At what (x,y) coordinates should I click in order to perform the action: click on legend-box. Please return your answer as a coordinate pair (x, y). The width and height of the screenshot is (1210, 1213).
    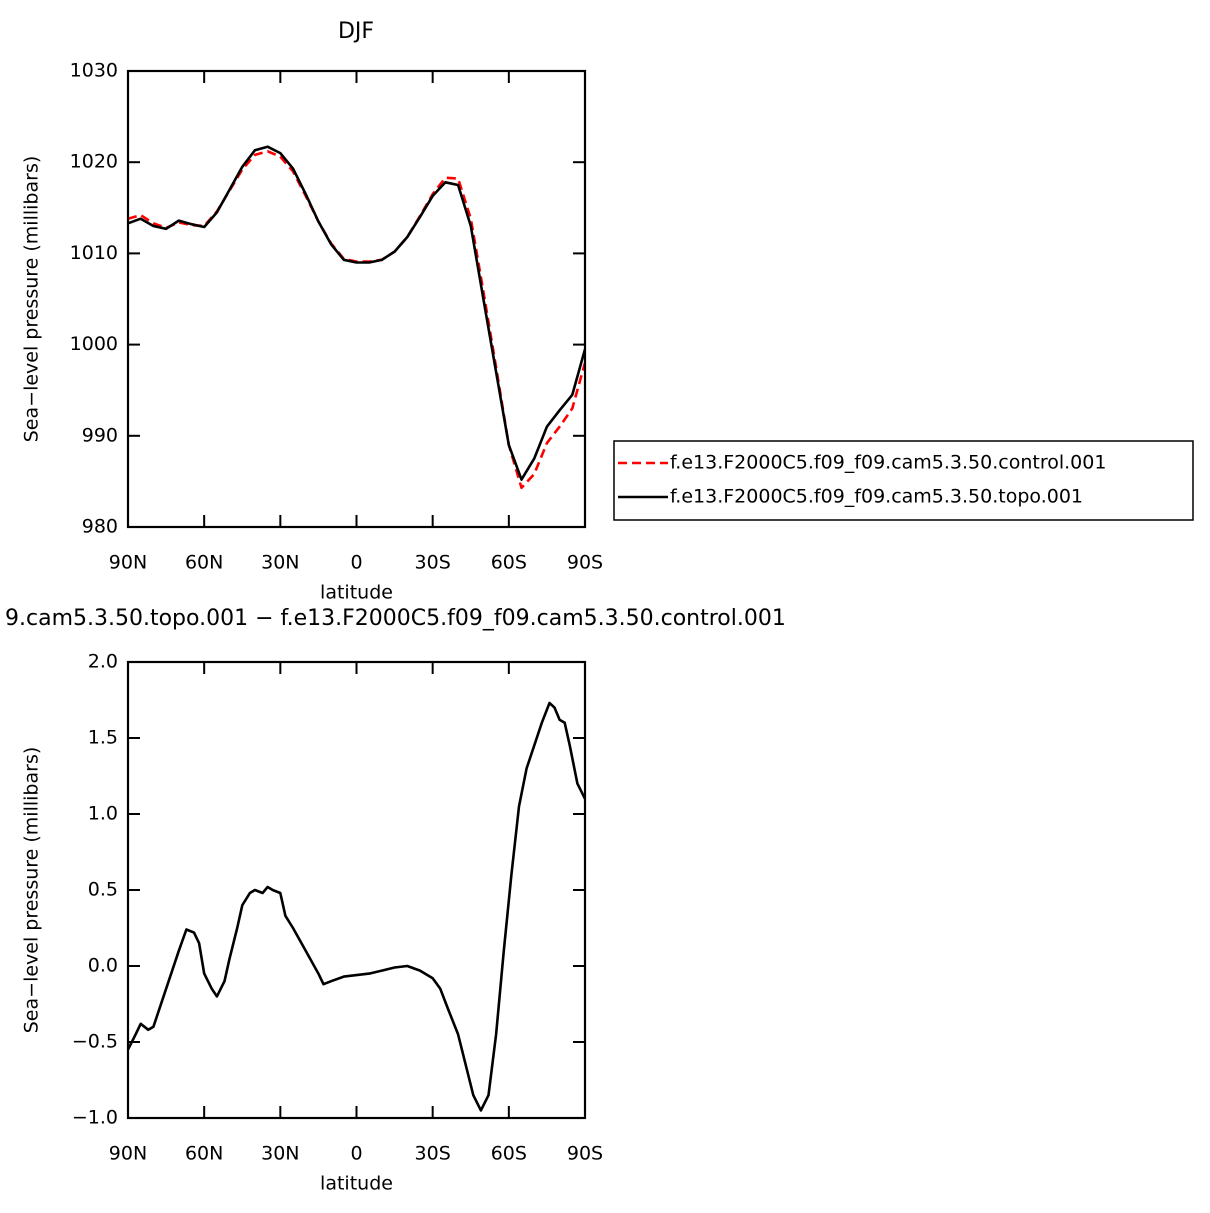
    Looking at the image, I should click on (903, 480).